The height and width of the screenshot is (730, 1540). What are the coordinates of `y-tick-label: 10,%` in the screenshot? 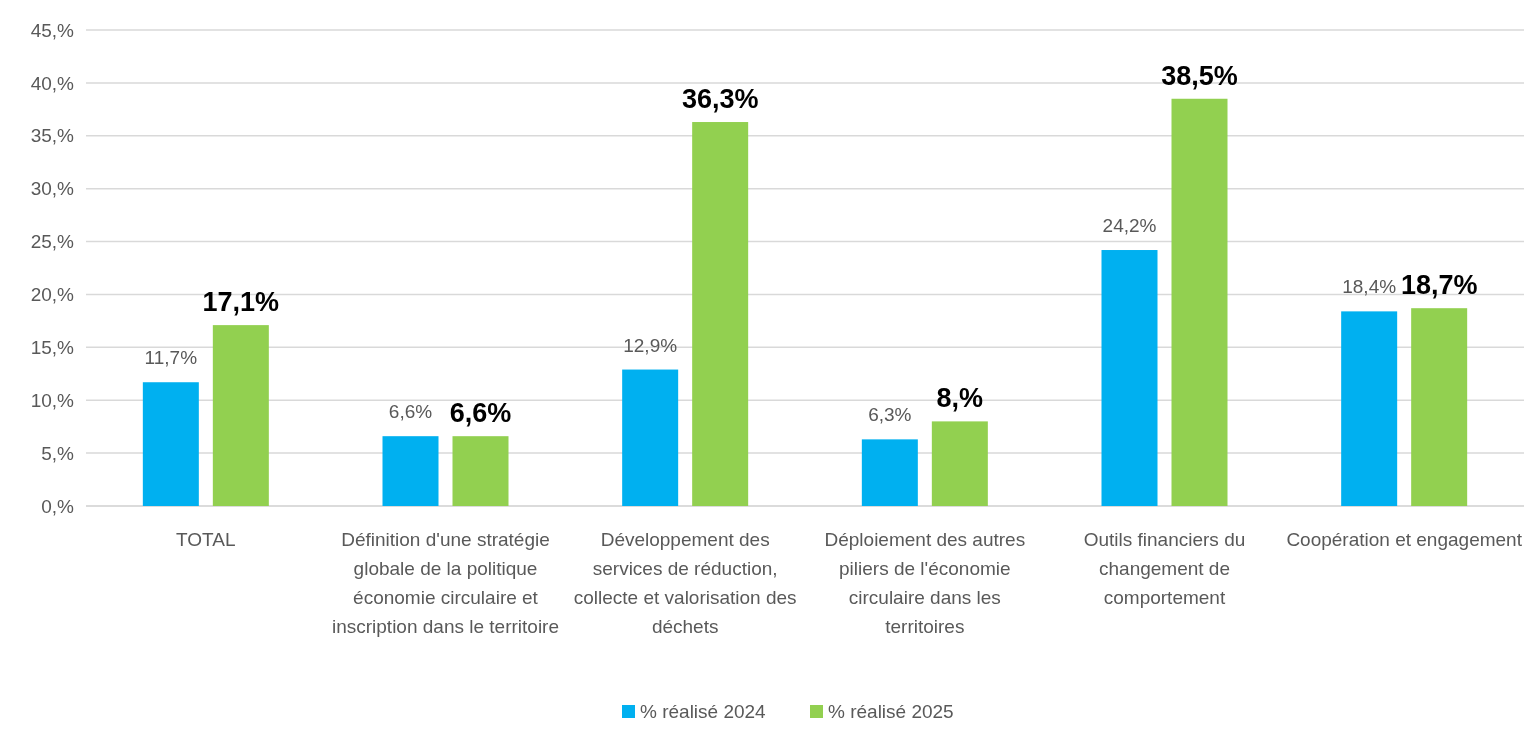 It's located at (52, 400).